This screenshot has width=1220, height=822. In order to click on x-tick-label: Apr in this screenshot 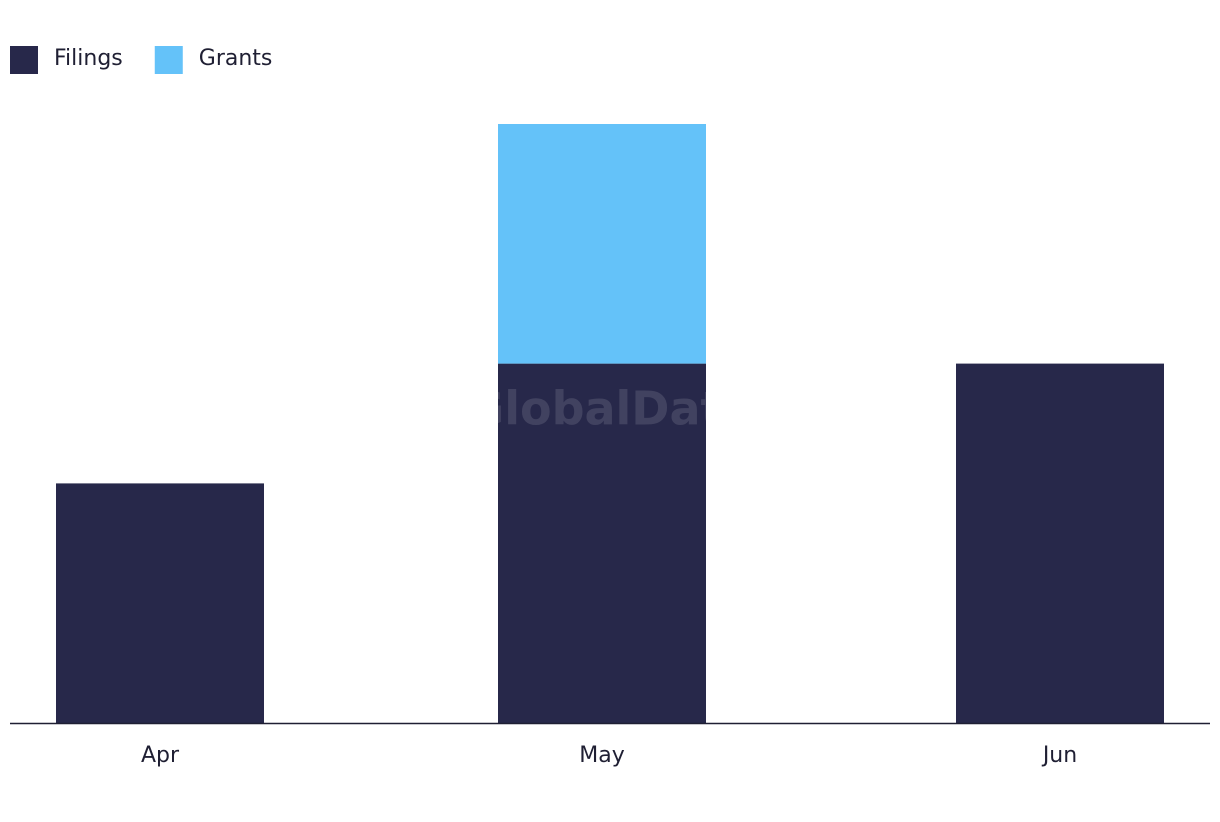, I will do `click(160, 755)`.